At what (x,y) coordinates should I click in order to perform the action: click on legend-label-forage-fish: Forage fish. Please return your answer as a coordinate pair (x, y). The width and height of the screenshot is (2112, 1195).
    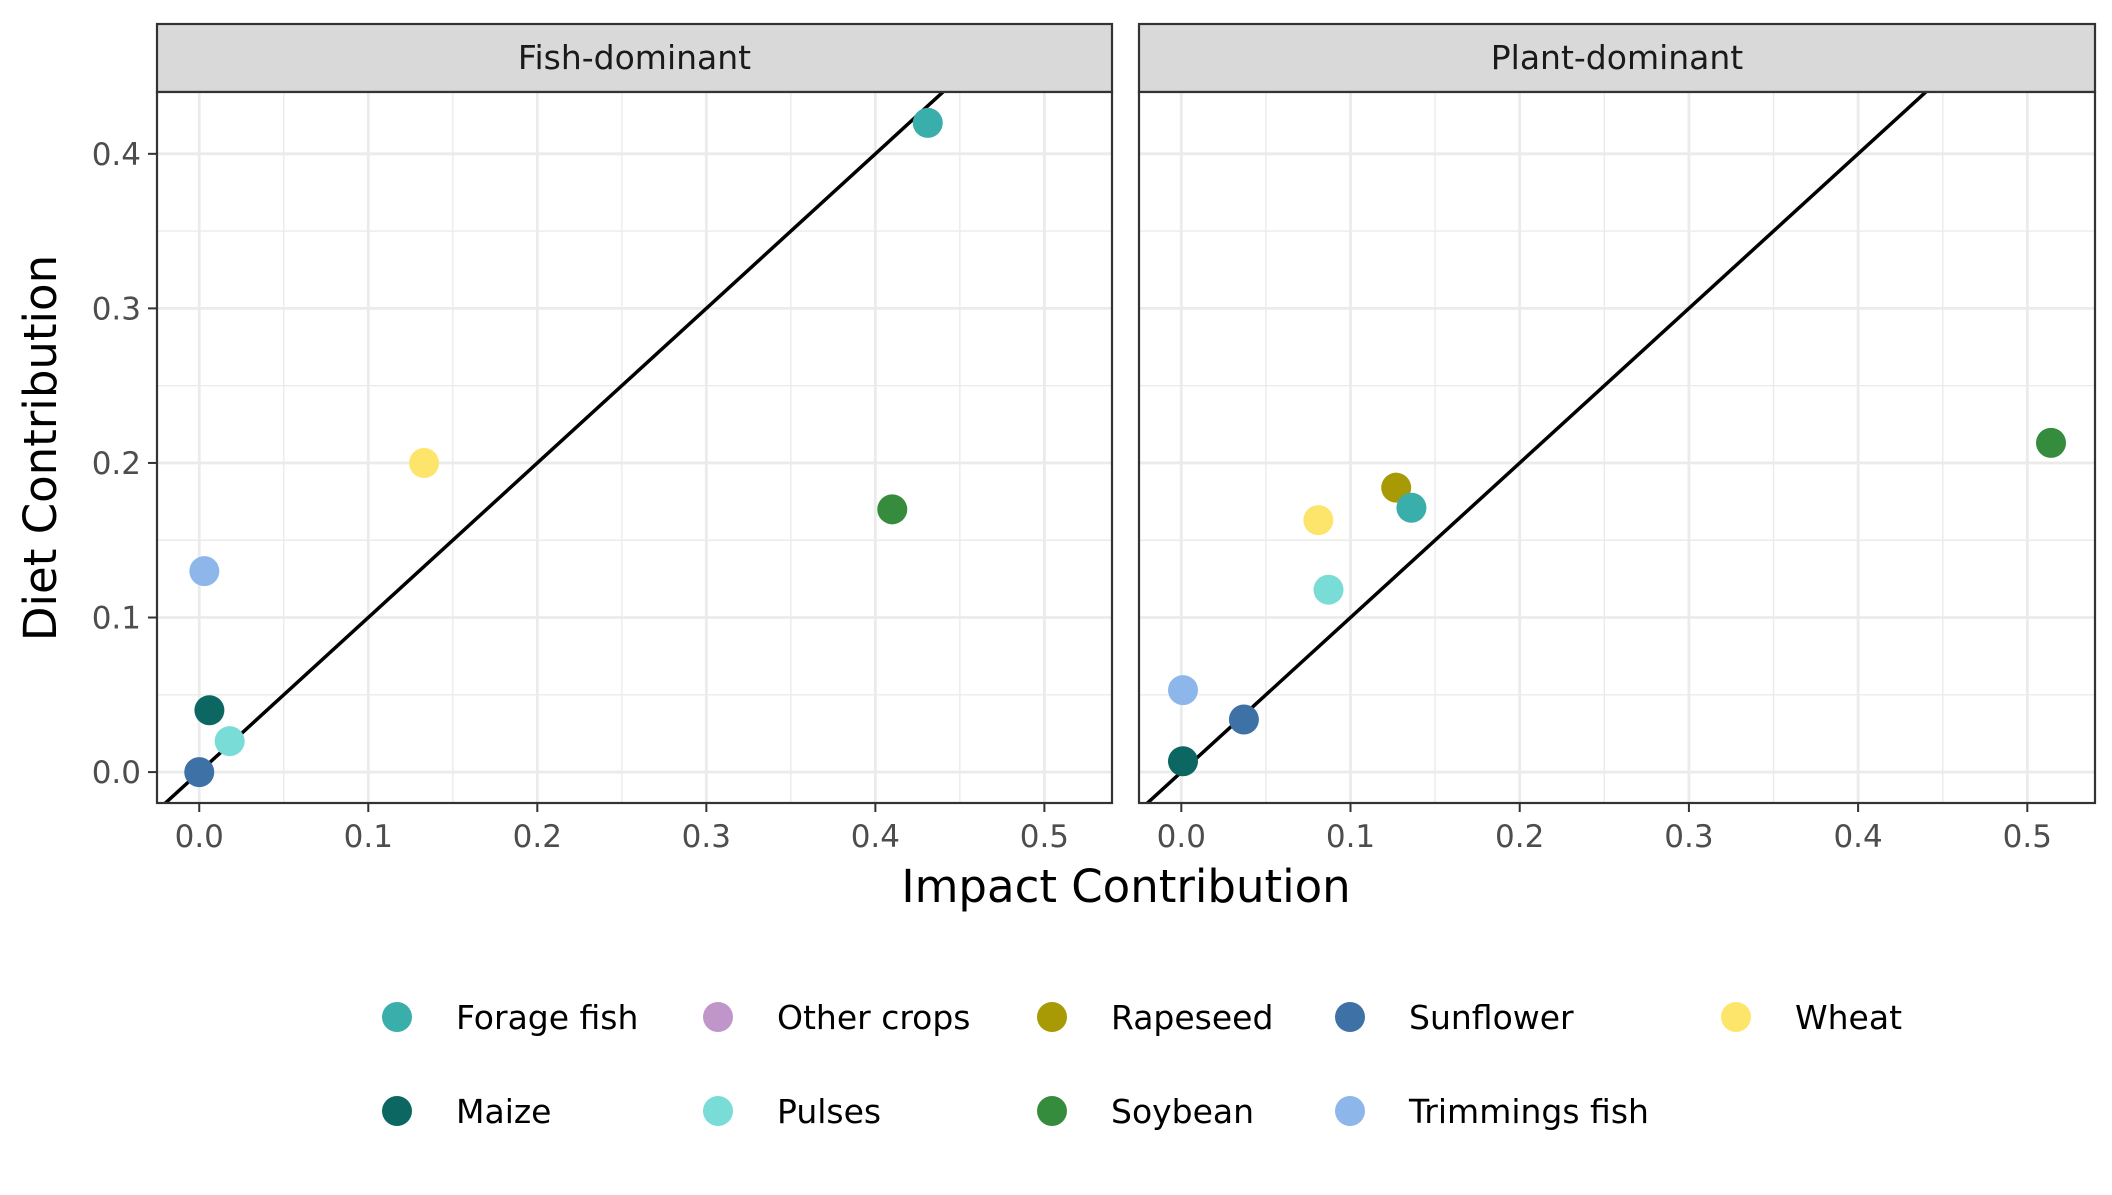
    Looking at the image, I should click on (547, 1017).